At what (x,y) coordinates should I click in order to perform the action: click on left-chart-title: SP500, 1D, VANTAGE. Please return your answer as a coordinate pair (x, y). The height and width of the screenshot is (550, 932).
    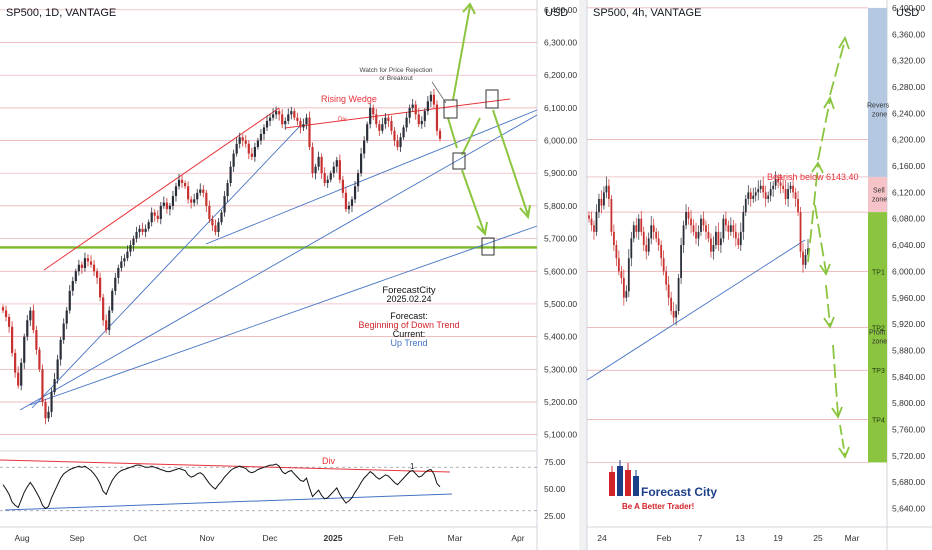
    Looking at the image, I should click on (61, 13).